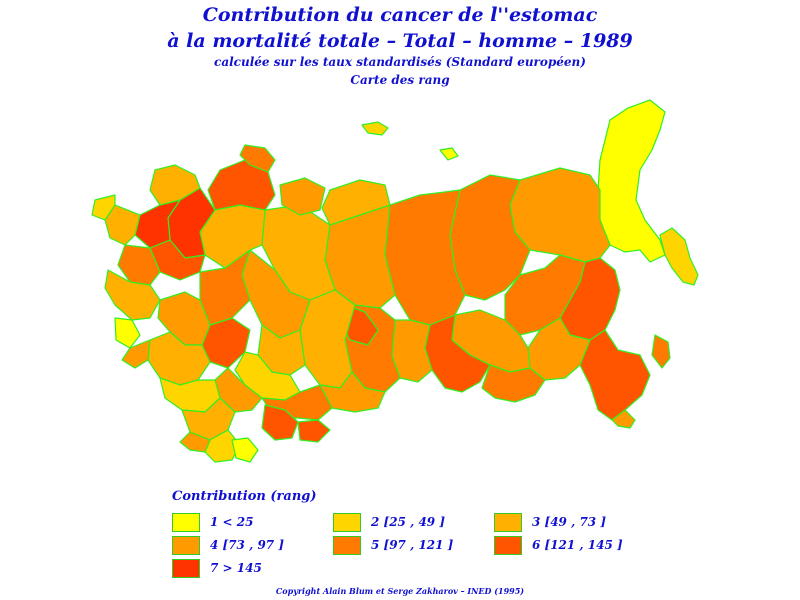 This screenshot has height=600, width=800. Describe the element at coordinates (232, 522) in the screenshot. I see `legend-label: 1 < 25` at that location.